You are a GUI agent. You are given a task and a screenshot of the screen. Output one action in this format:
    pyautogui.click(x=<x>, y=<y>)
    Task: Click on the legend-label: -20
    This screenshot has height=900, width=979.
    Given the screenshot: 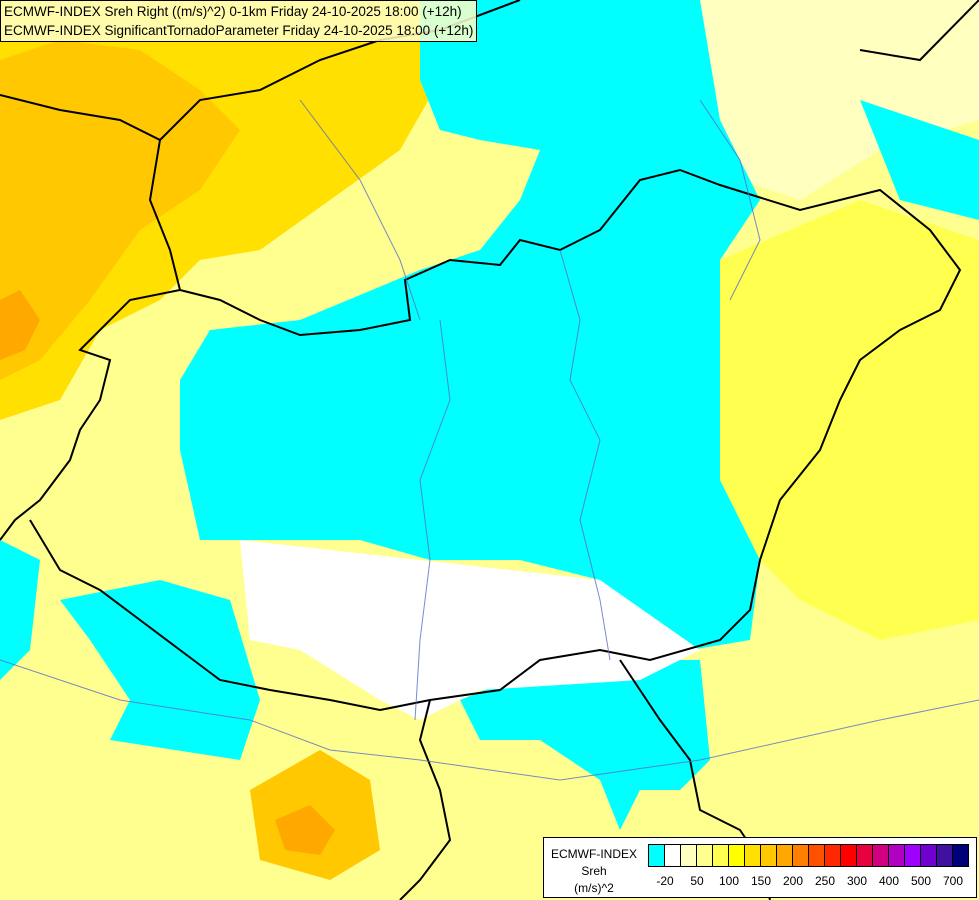 What is the action you would take?
    pyautogui.click(x=665, y=881)
    